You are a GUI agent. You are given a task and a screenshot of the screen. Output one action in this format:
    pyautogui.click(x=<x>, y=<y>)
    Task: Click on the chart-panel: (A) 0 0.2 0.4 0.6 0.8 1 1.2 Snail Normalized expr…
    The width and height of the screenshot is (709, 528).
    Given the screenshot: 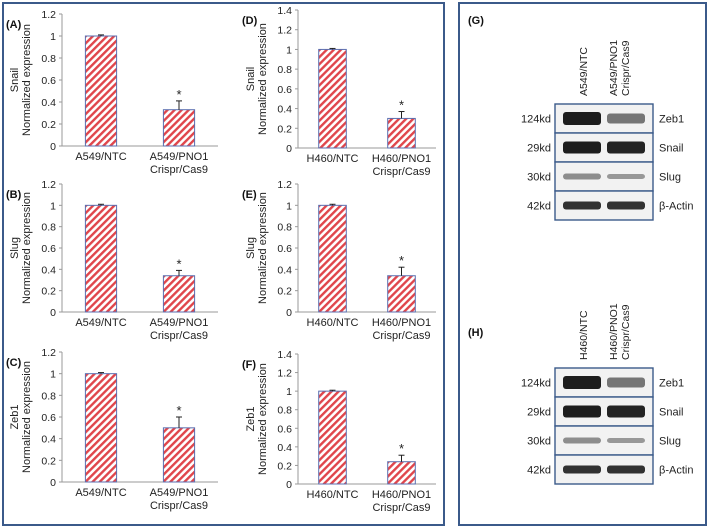 What is the action you would take?
    pyautogui.click(x=112, y=92)
    